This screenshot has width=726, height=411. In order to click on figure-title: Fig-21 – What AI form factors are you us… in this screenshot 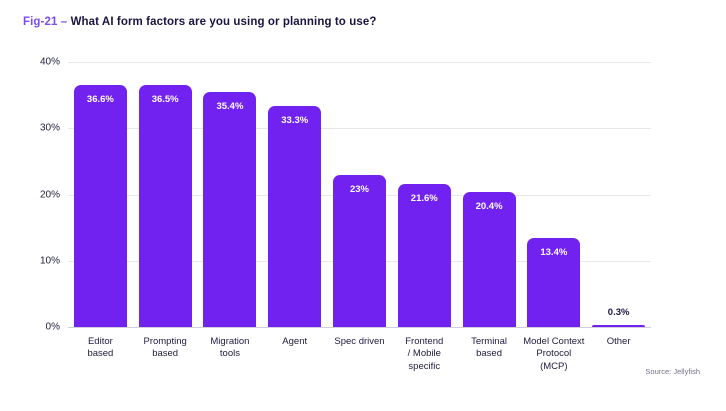, I will do `click(199, 22)`.